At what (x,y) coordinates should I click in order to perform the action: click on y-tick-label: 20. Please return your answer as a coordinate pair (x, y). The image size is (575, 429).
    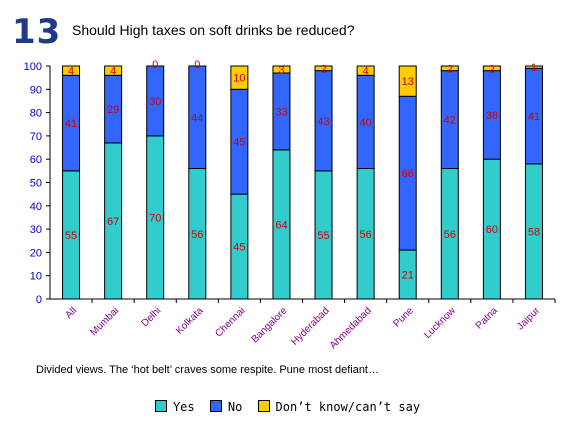
    Looking at the image, I should click on (36, 253).